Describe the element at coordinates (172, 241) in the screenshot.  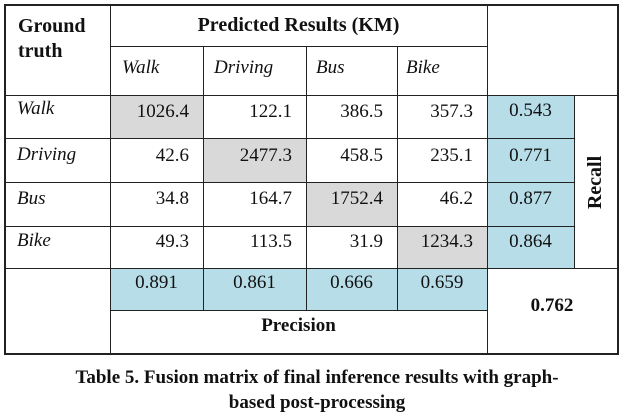
I see `cell-bike-walk: 49.3` at that location.